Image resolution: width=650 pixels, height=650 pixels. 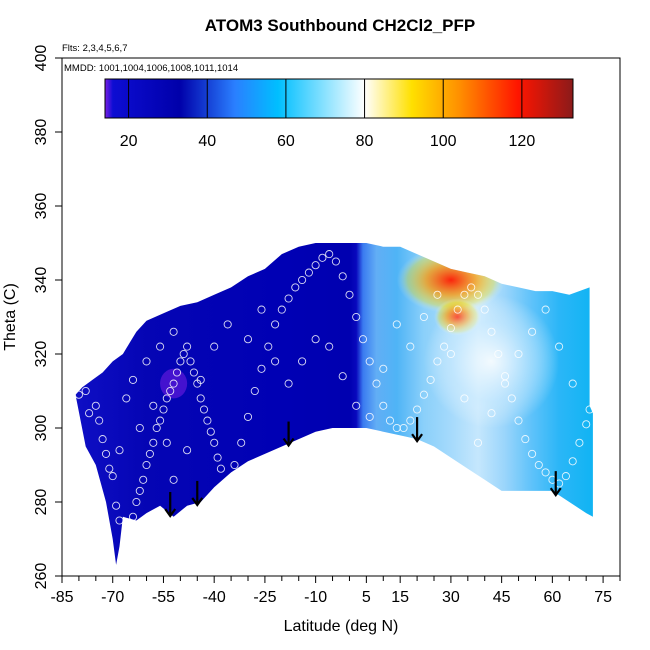 What do you see at coordinates (41, 354) in the screenshot?
I see `y-tick-label: 320` at bounding box center [41, 354].